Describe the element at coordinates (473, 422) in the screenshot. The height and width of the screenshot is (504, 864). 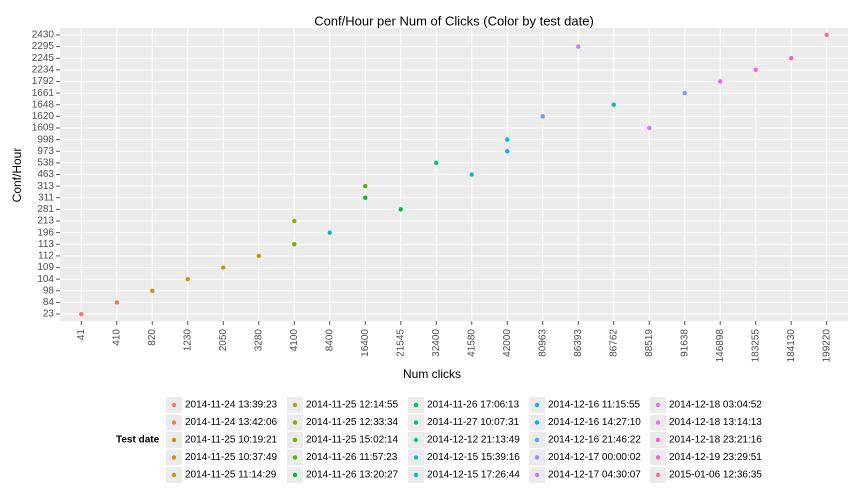
I see `legend-label: 2014-11-27 10:07:31` at that location.